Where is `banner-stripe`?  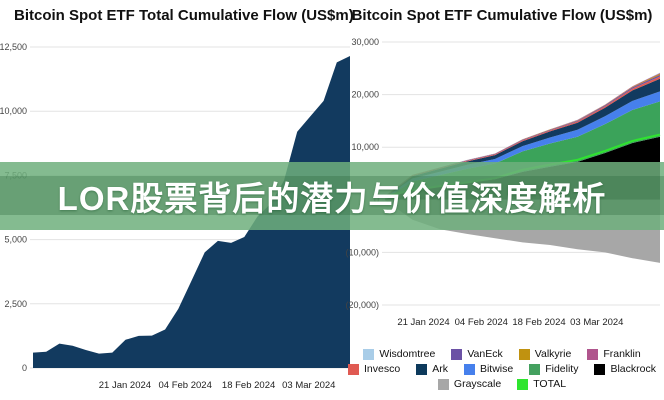
banner-stripe is located at coordinates (332, 195).